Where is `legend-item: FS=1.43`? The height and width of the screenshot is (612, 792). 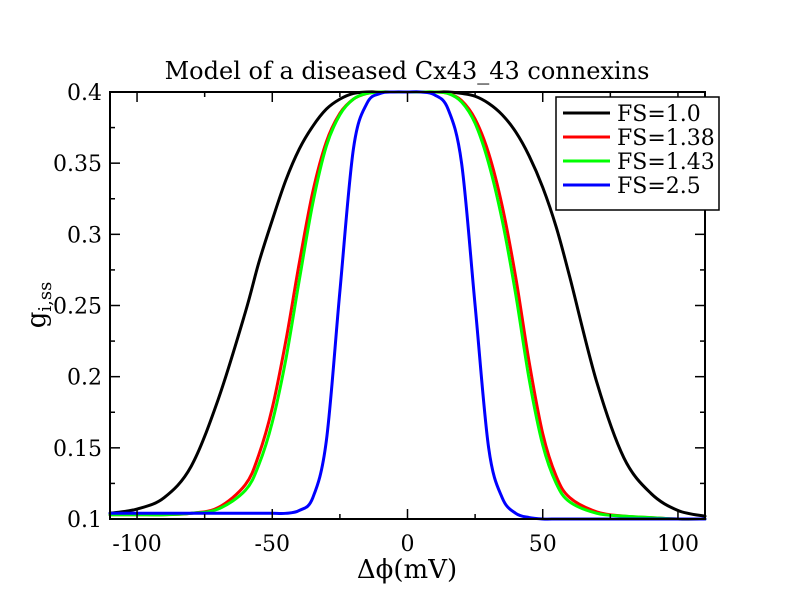 legend-item: FS=1.43 is located at coordinates (639, 162).